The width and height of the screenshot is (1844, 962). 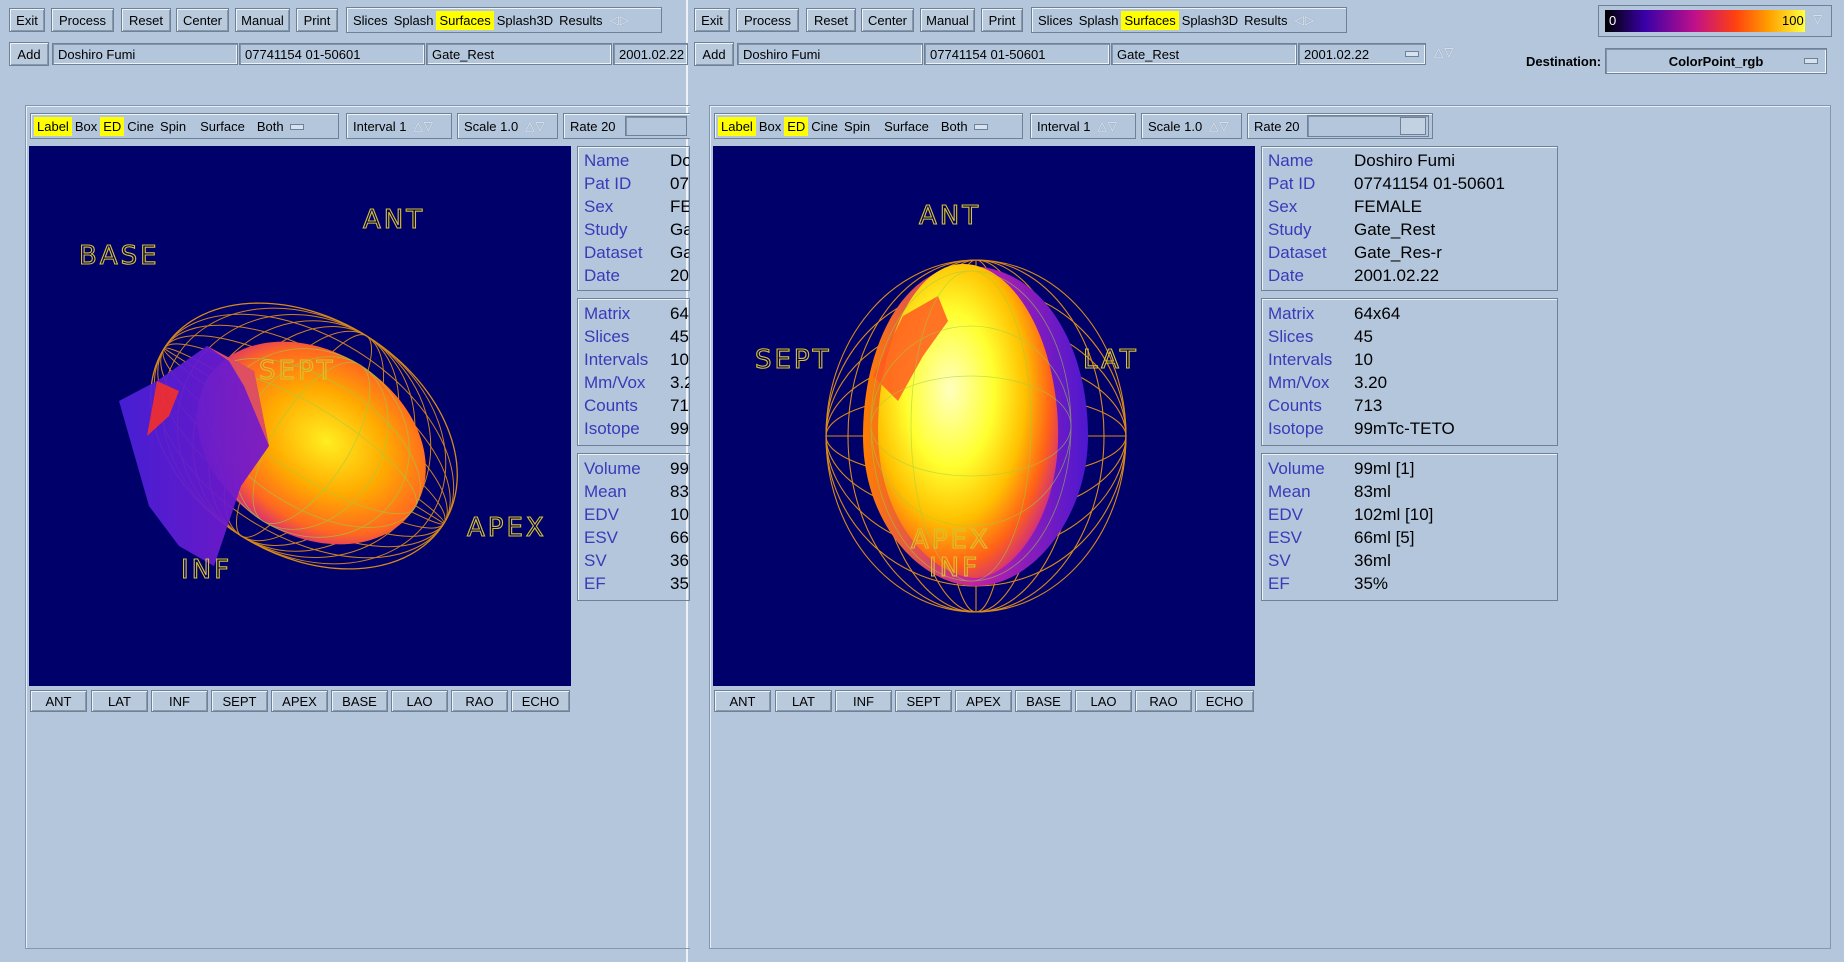 I want to click on colormap-bar, so click(x=1705, y=21).